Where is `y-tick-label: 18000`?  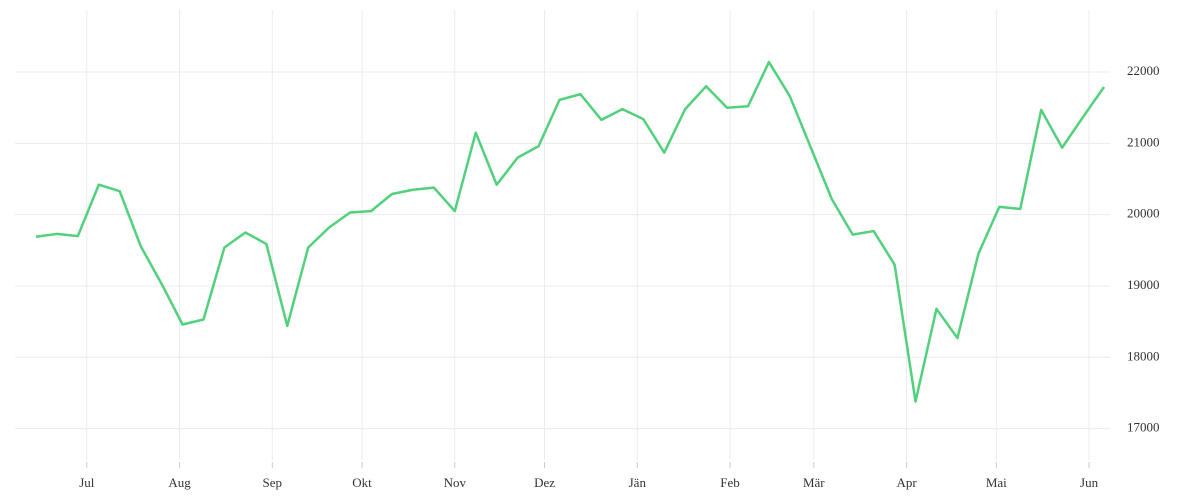
y-tick-label: 18000 is located at coordinates (1143, 355).